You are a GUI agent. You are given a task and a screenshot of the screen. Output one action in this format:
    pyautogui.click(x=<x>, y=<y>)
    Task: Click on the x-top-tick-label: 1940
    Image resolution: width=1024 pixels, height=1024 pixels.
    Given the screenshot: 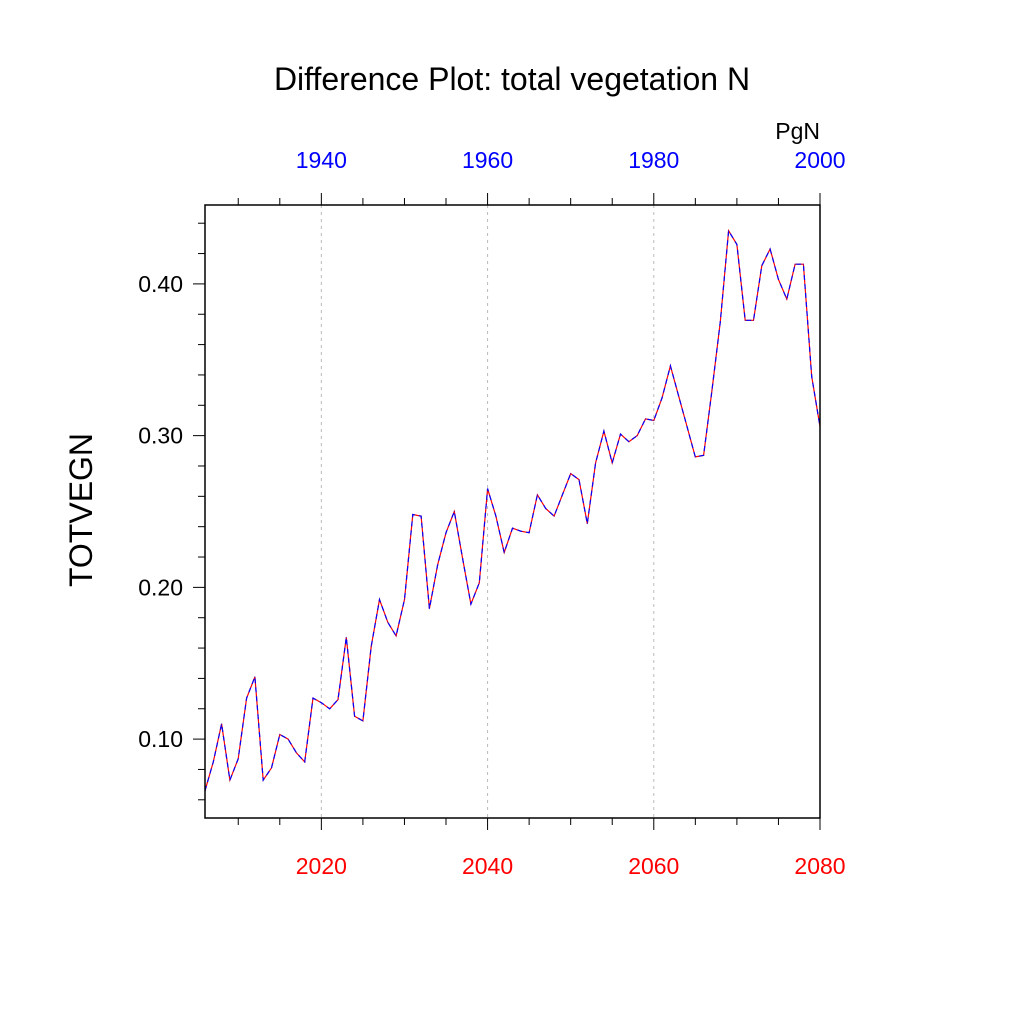 What is the action you would take?
    pyautogui.click(x=321, y=160)
    